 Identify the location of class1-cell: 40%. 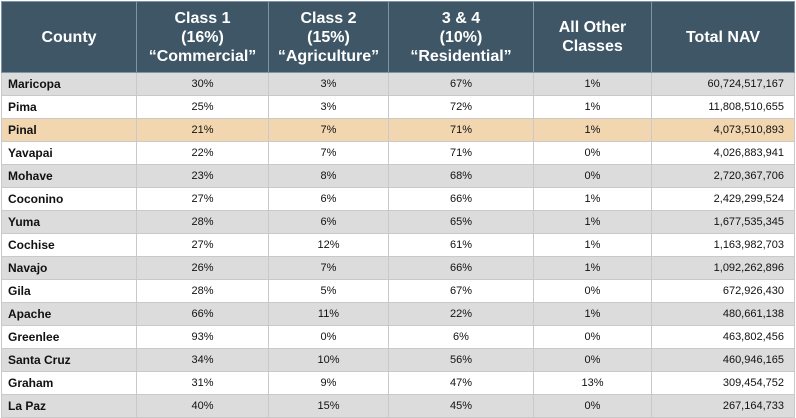
(202, 406).